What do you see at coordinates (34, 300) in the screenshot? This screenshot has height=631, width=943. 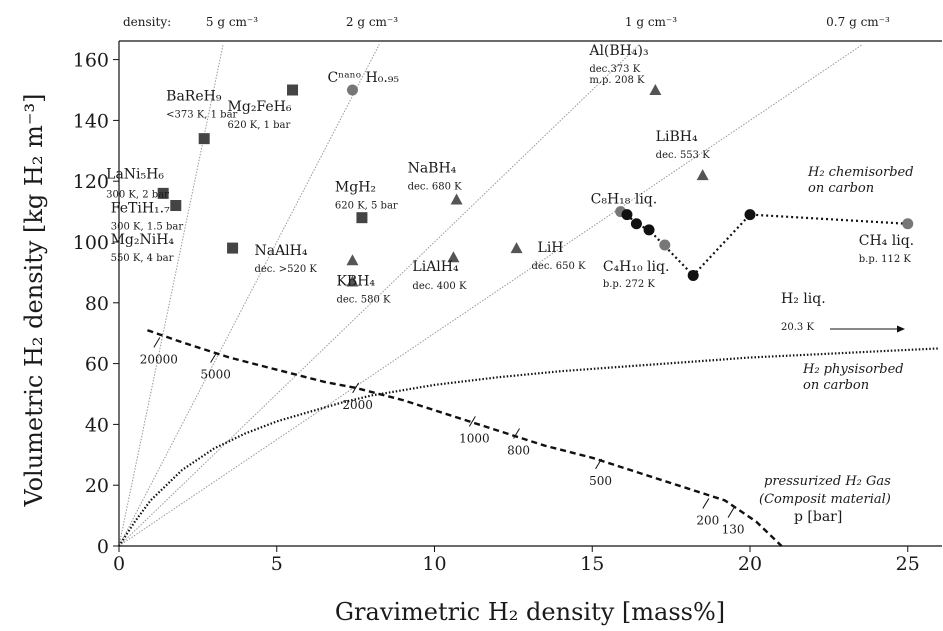 I see `y-axis-title: Volumetric H₂ density [kg H₂ m⁻³]` at bounding box center [34, 300].